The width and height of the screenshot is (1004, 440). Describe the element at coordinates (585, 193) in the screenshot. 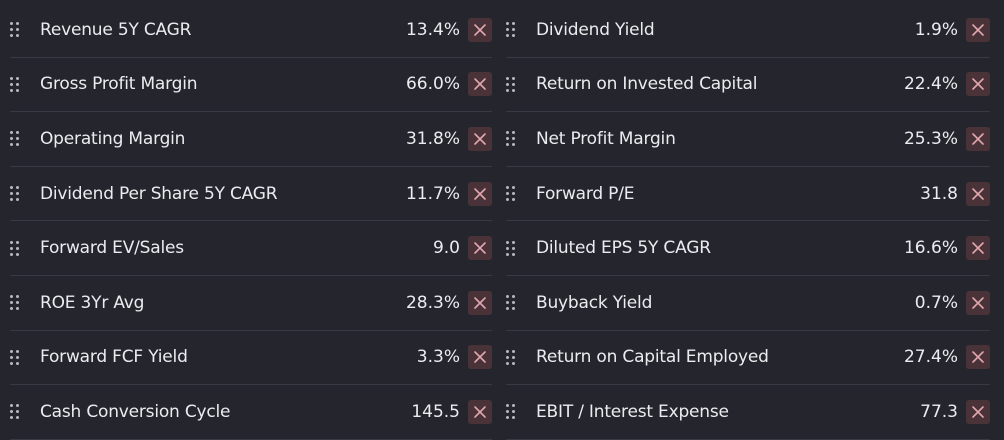

I see `metric-label: Forward P/E` at that location.